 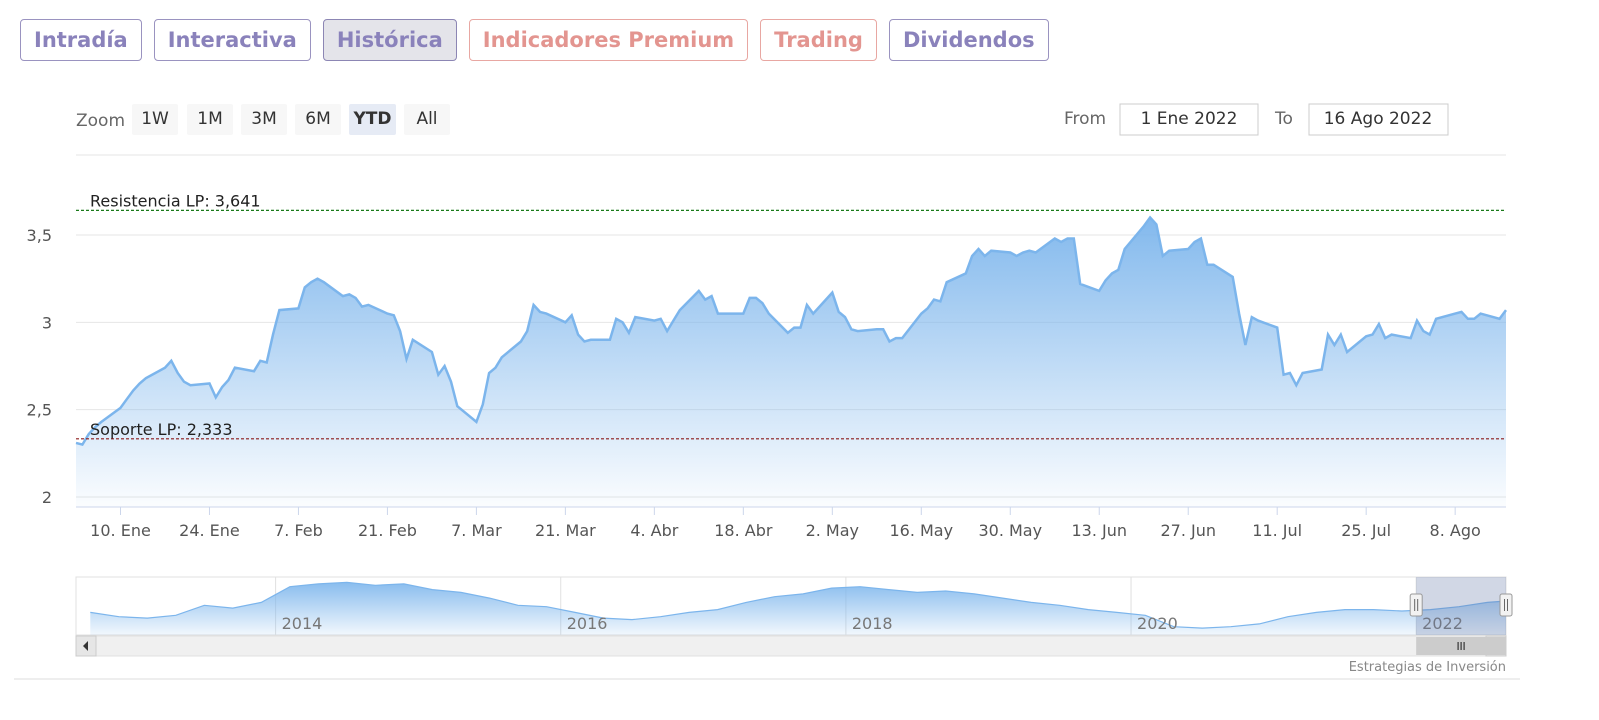 I want to click on zoom-button-all, so click(x=427, y=119).